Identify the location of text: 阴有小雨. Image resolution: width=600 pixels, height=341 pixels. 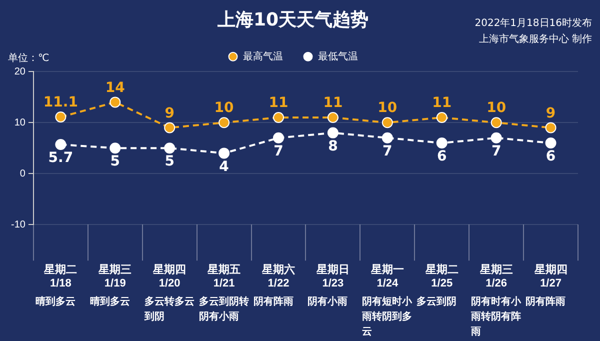
(328, 302).